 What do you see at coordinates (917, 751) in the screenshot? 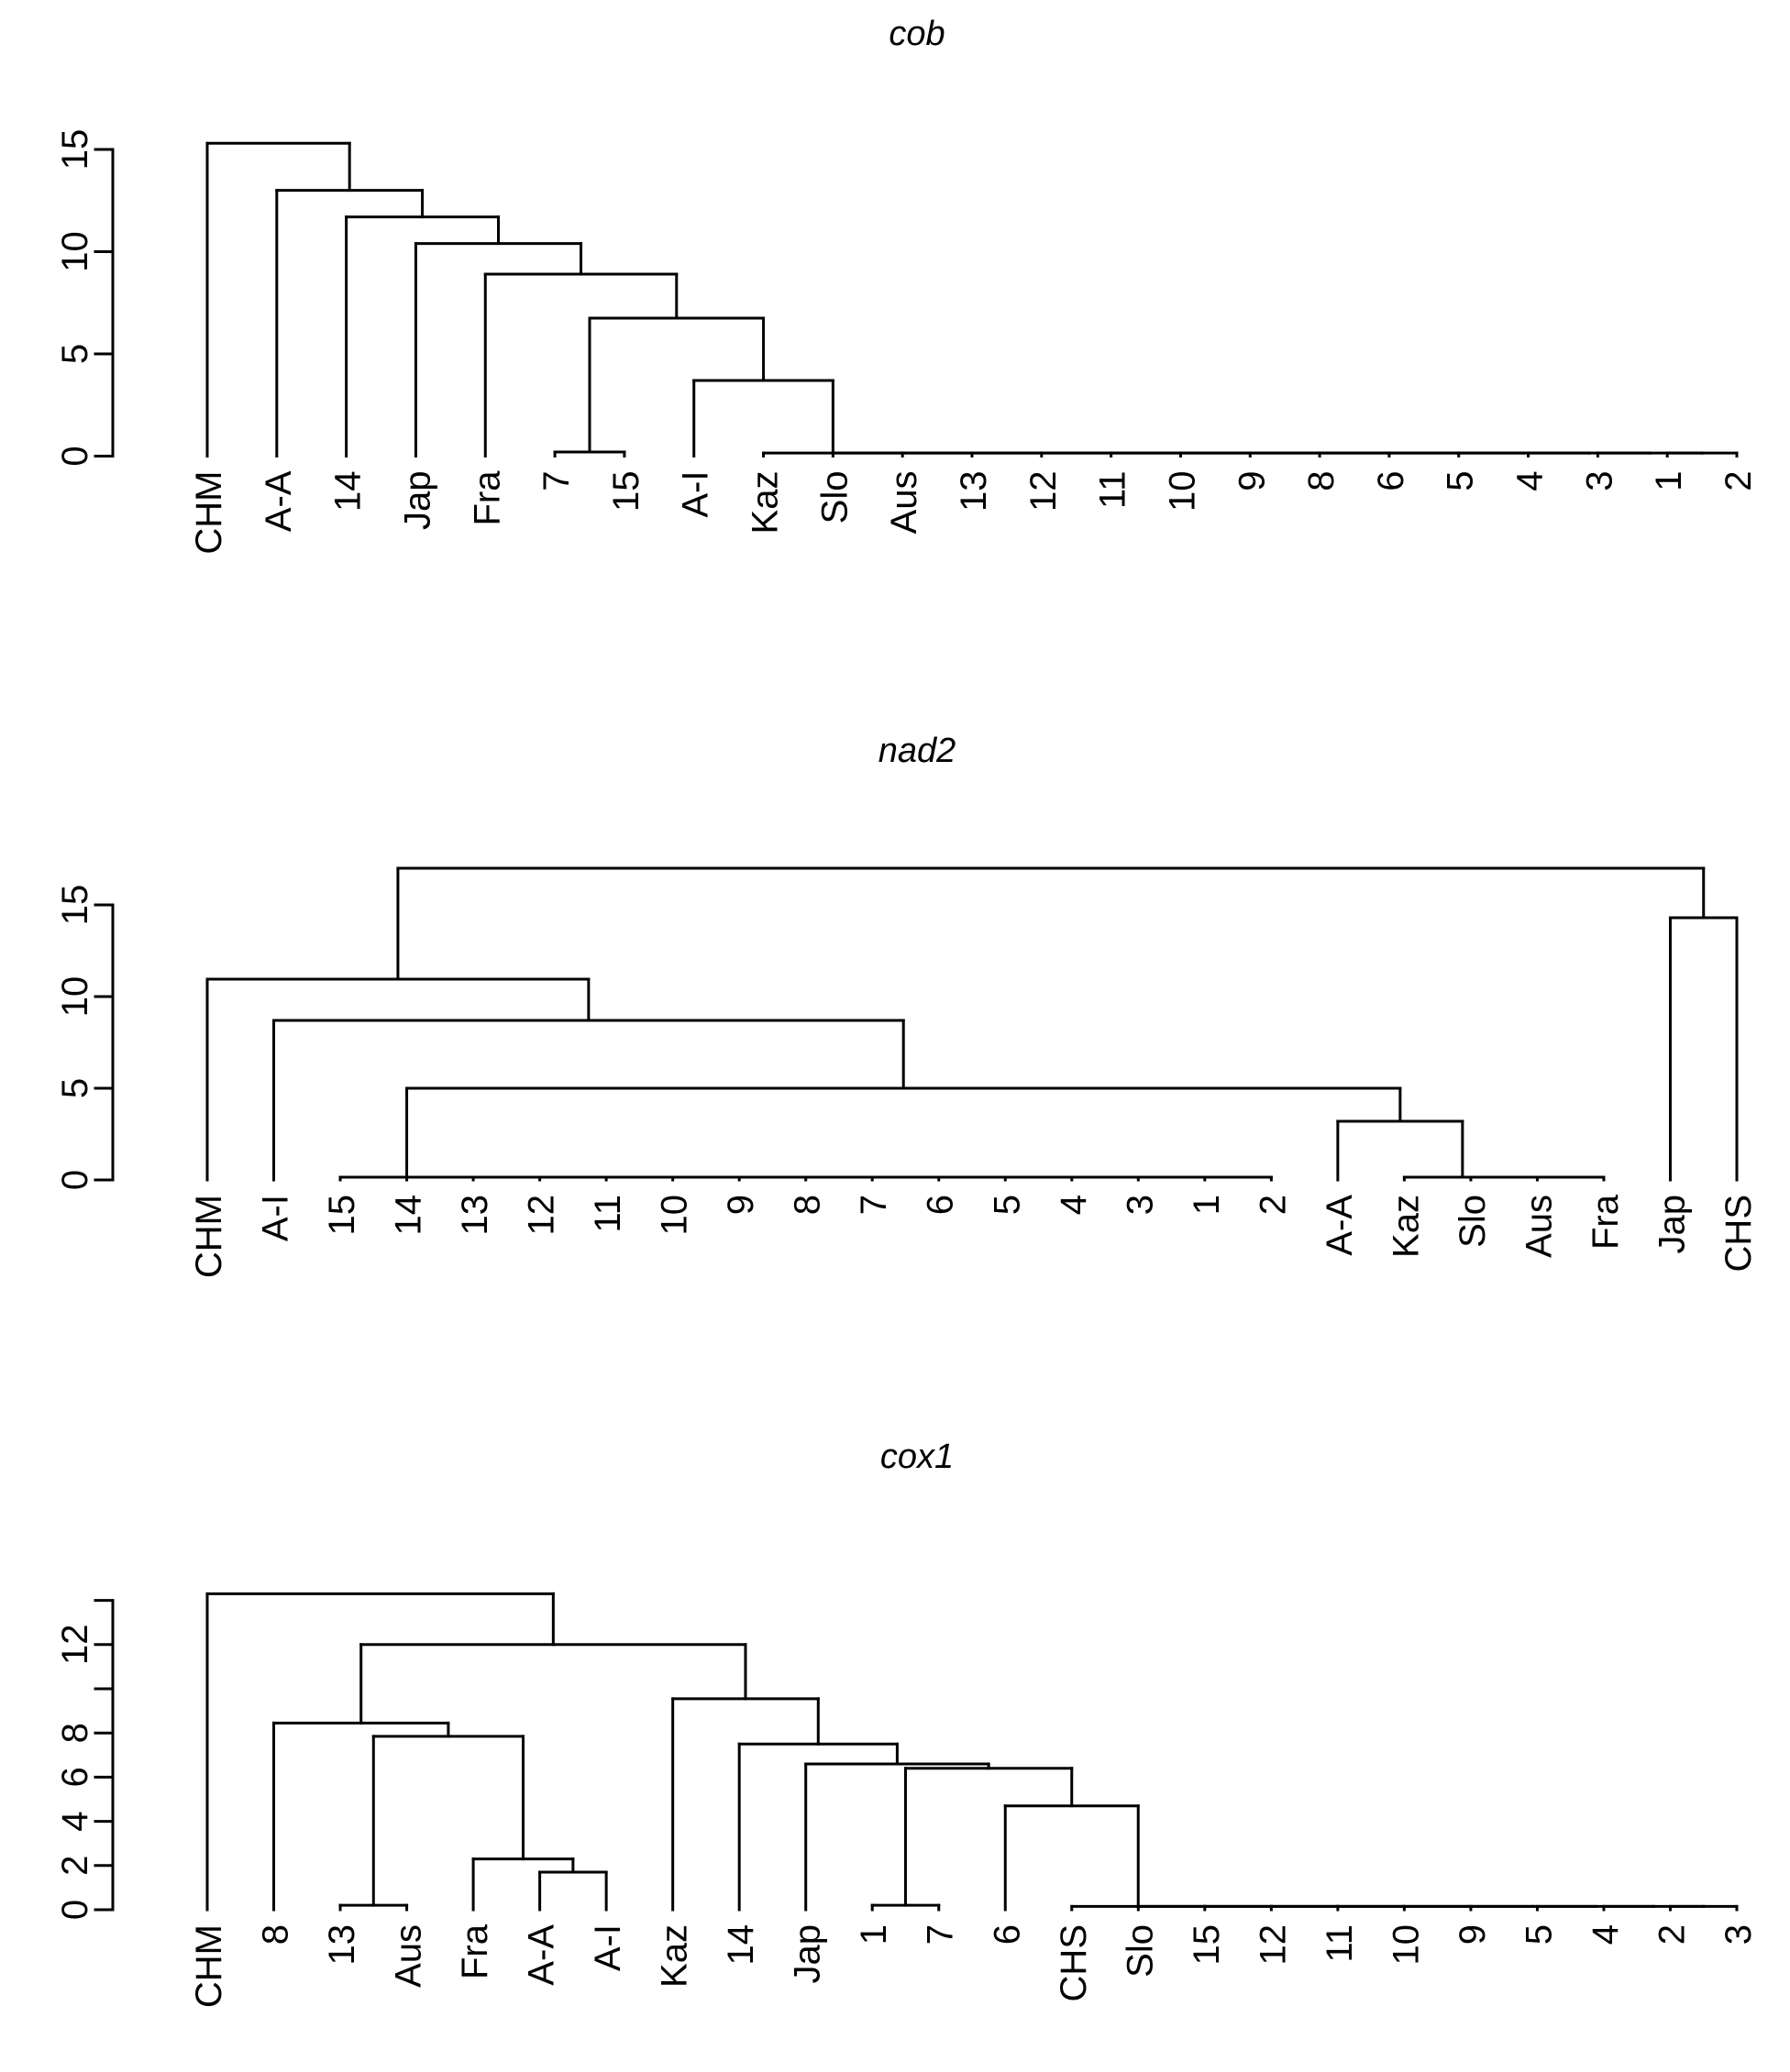
I see `chart-title-nad2: nad2` at bounding box center [917, 751].